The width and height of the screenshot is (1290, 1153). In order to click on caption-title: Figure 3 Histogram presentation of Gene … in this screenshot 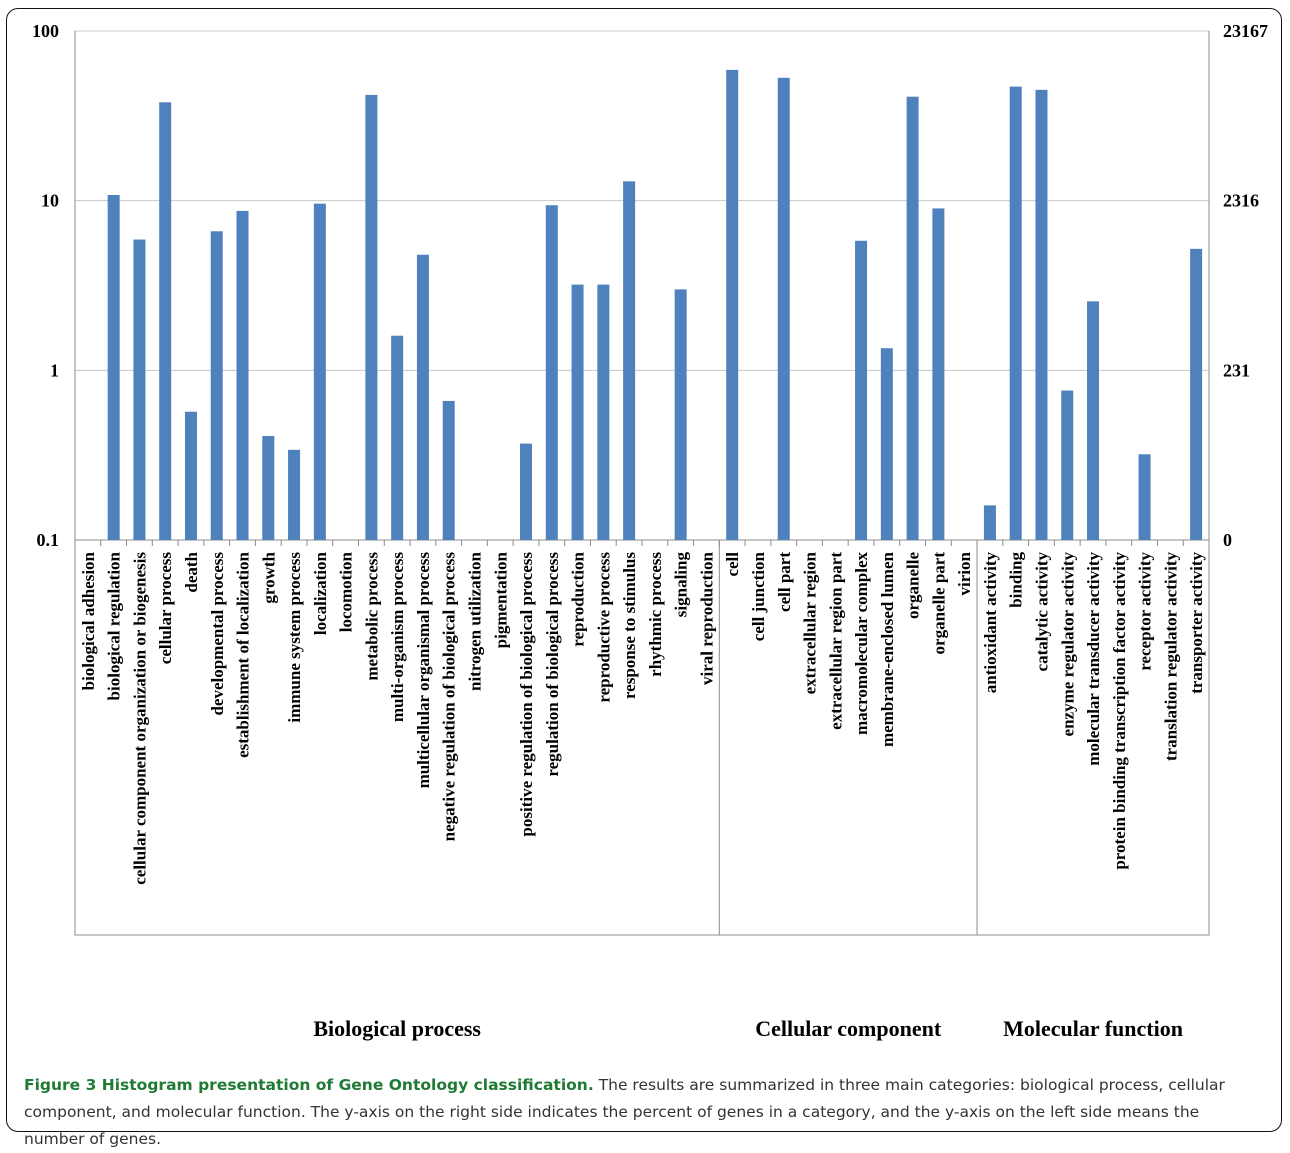, I will do `click(309, 1085)`.